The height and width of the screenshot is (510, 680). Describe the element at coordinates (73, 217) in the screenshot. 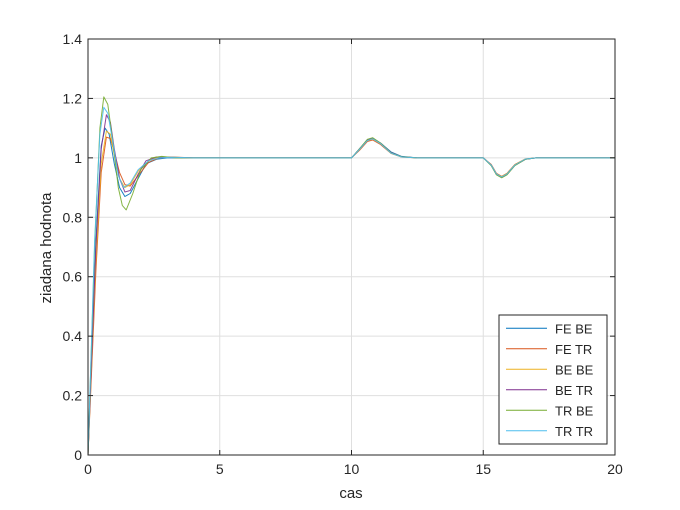

I see `y-tick-label: 0.8` at that location.